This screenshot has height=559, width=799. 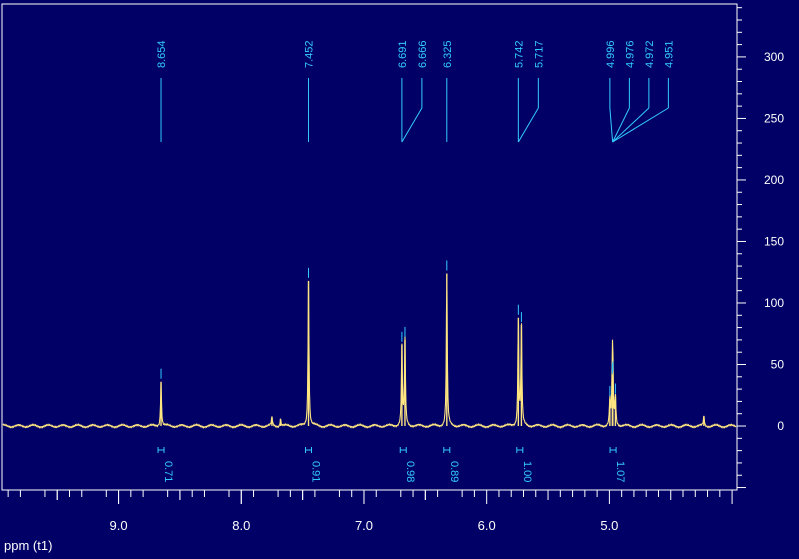 I want to click on peak-label: 8.654, so click(x=162, y=54).